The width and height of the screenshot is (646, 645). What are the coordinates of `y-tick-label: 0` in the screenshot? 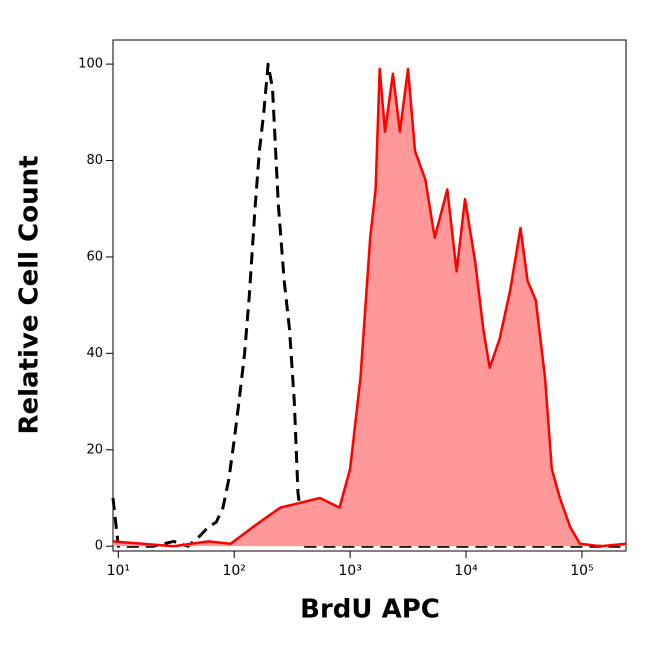 It's located at (99, 546).